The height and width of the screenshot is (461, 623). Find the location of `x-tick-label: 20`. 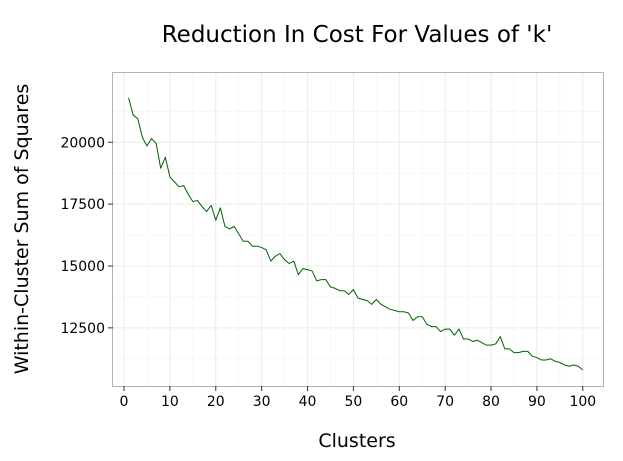

x-tick-label: 20 is located at coordinates (216, 402).